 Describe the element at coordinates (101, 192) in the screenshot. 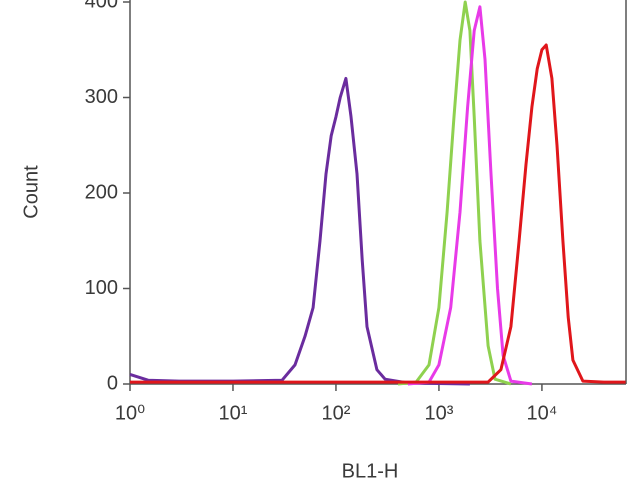

I see `y-tick-label: 200` at that location.